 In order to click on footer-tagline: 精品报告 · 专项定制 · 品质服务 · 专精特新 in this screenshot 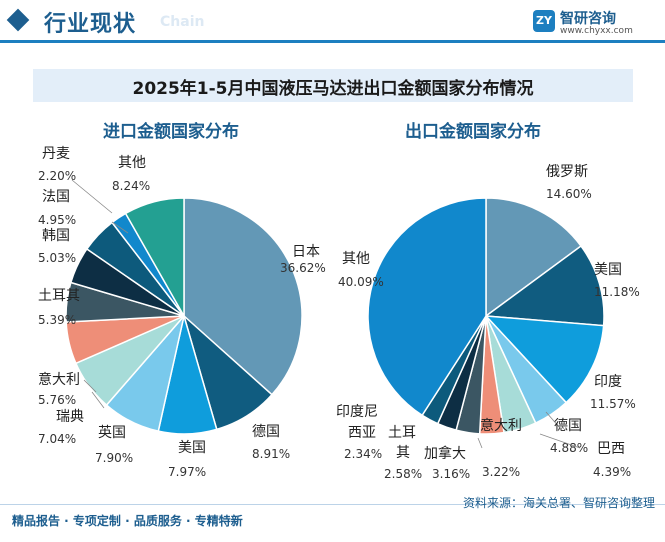, I will do `click(127, 521)`.